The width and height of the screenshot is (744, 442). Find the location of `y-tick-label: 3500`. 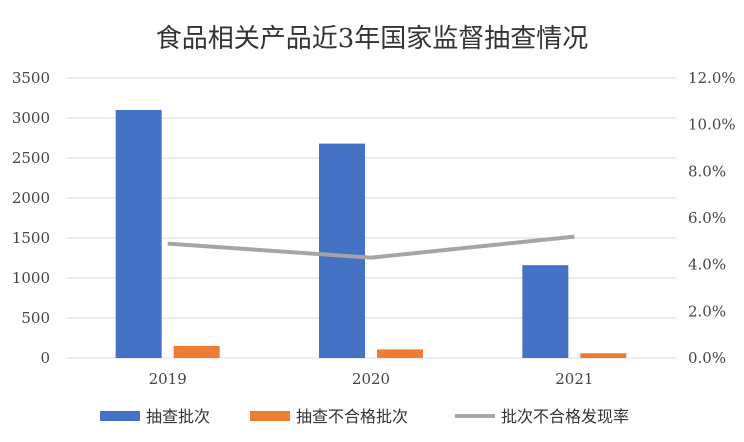

y-tick-label: 3500 is located at coordinates (31, 78).